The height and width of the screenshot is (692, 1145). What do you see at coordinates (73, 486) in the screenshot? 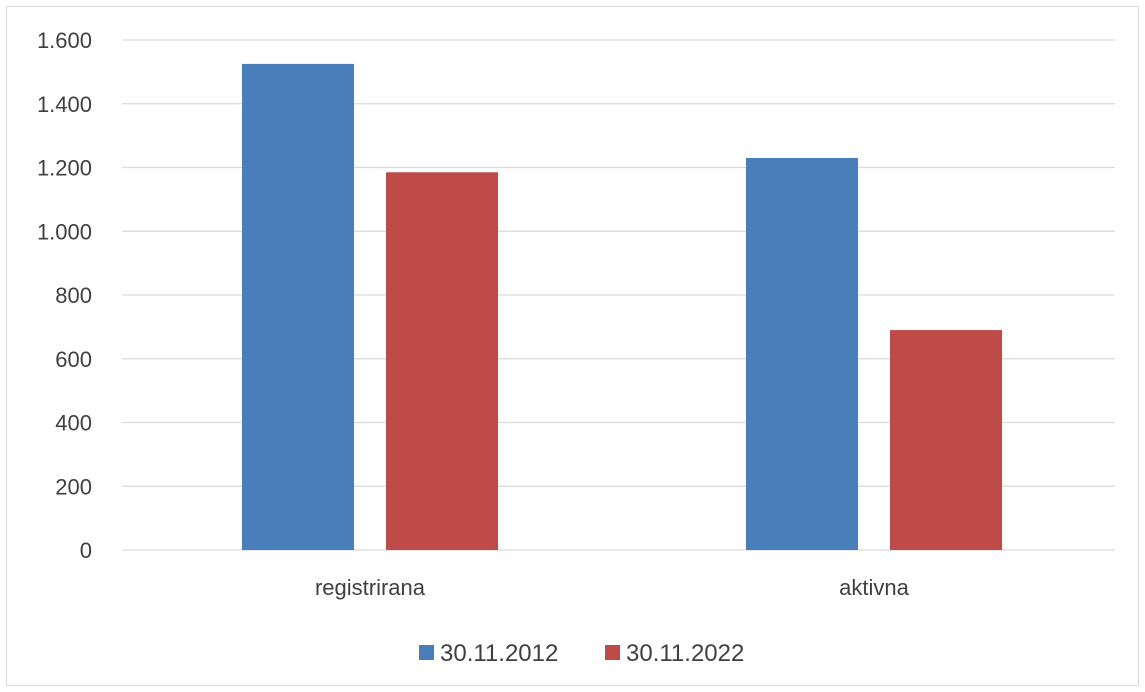
I see `y-tick-label: 200` at bounding box center [73, 486].